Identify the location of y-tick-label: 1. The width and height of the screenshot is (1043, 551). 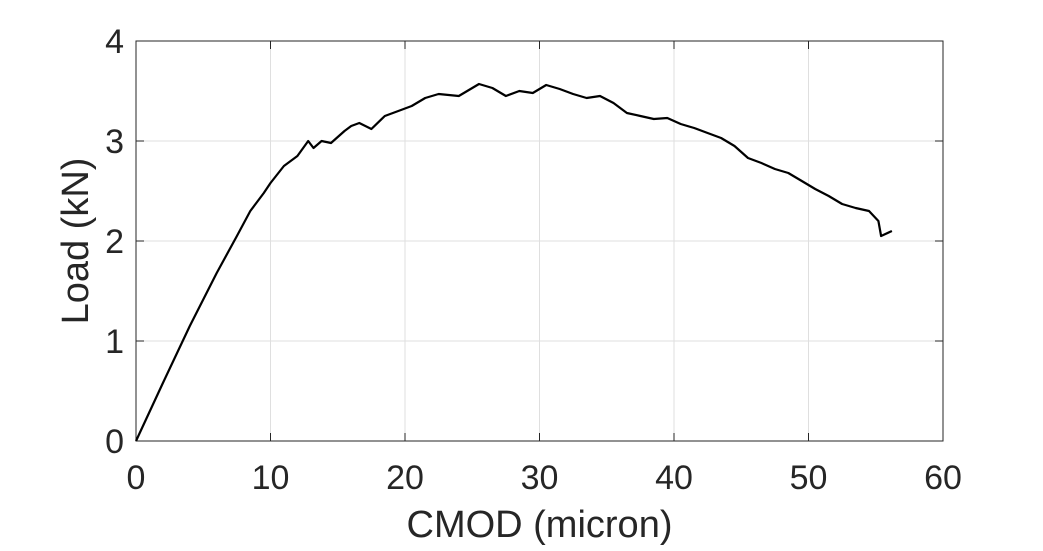
(114, 342).